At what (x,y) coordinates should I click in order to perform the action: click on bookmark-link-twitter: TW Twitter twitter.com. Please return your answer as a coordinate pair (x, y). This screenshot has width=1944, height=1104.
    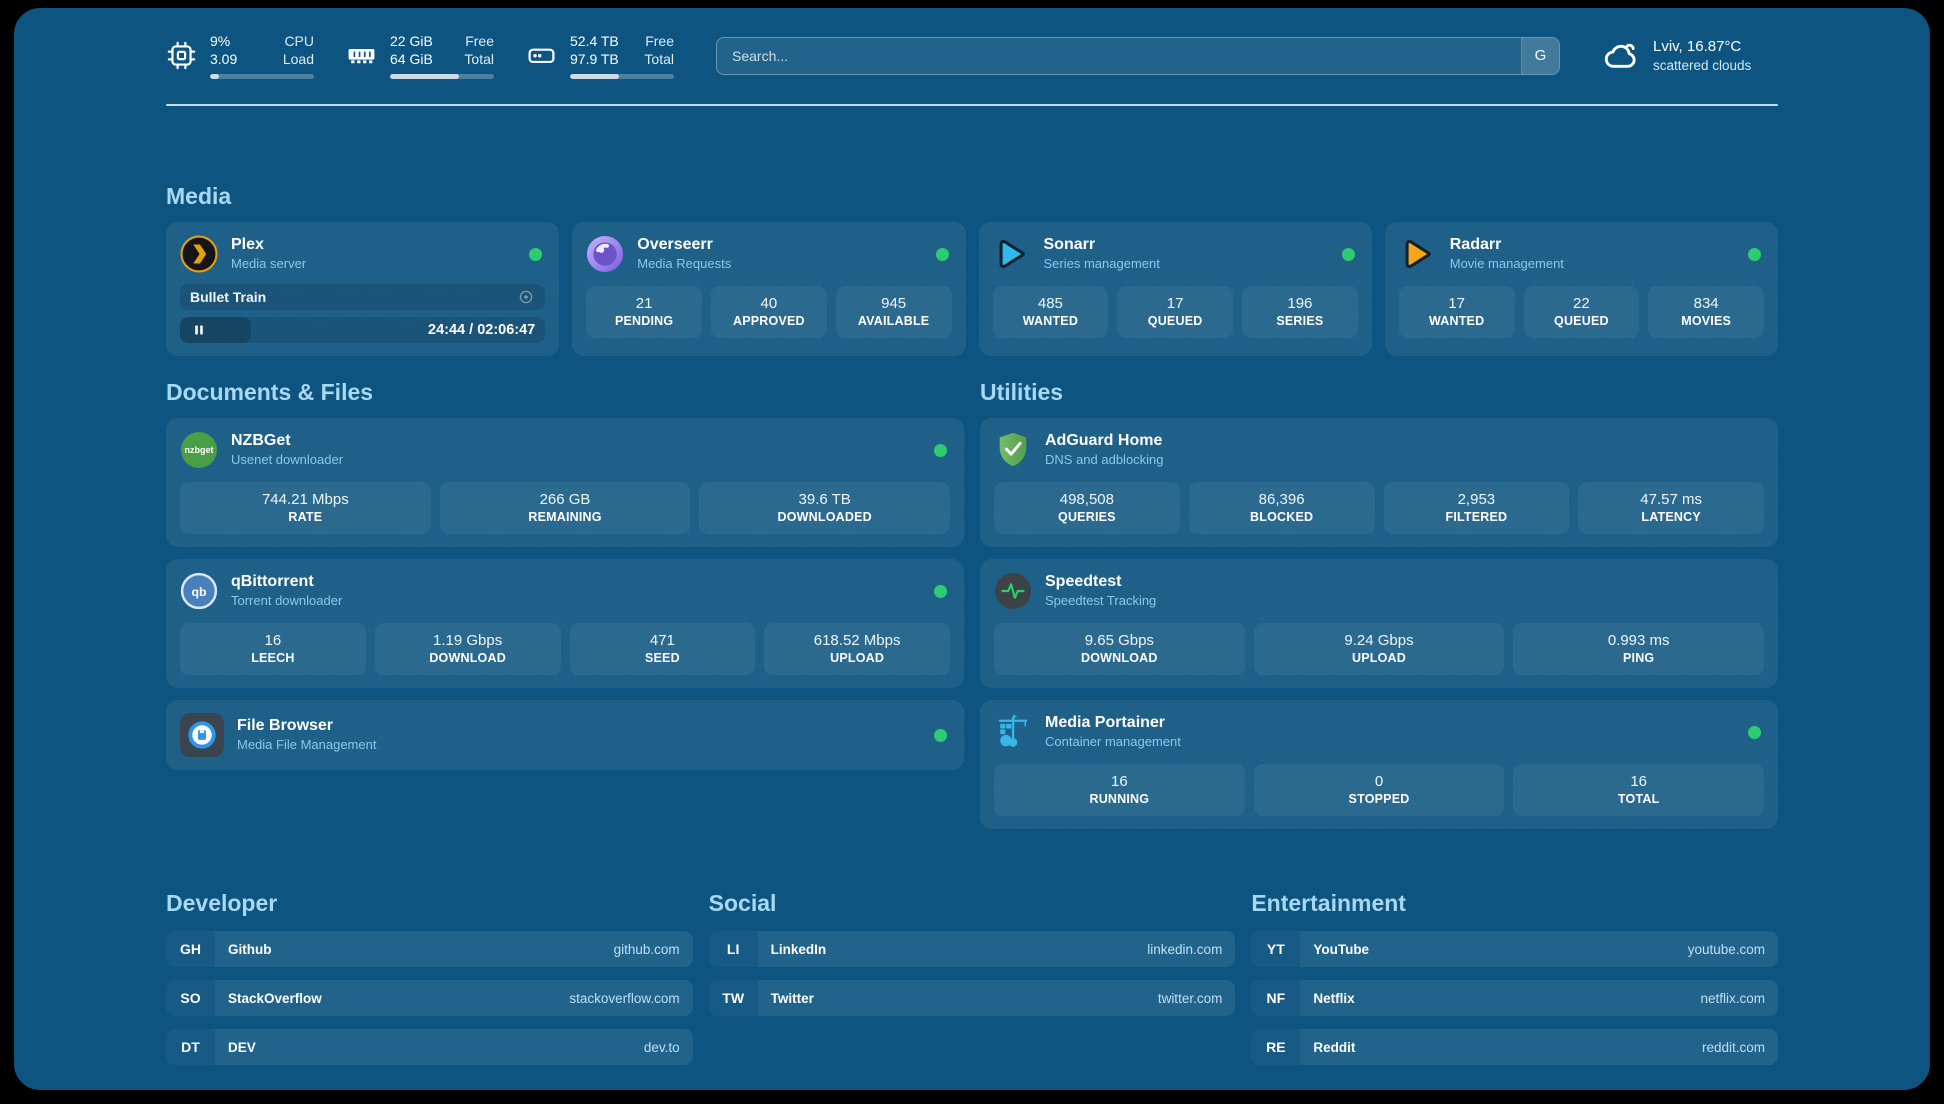
    Looking at the image, I should click on (972, 998).